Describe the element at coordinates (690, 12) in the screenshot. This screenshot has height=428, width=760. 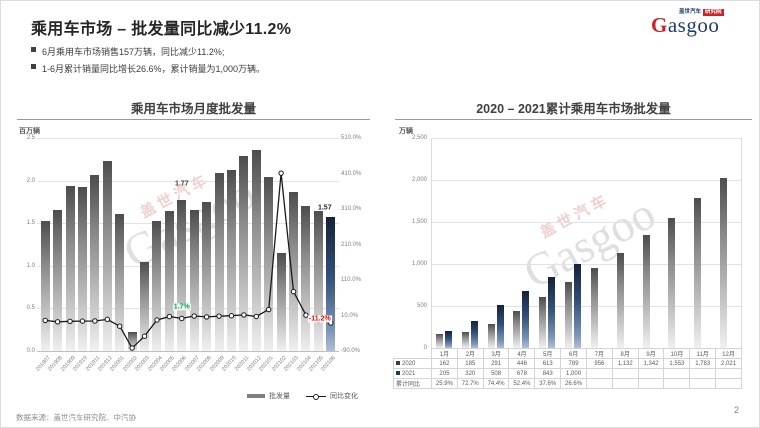
I see `logo-tag-cn: 盖世汽车` at that location.